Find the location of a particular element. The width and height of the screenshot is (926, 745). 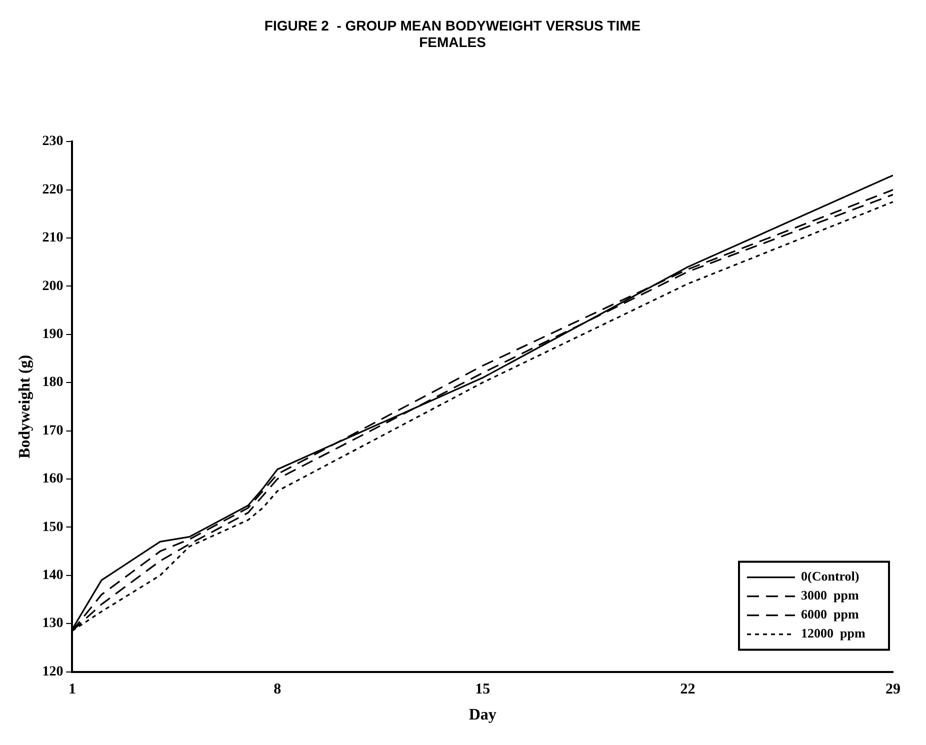

legend-label: 12000 ppm is located at coordinates (833, 633).